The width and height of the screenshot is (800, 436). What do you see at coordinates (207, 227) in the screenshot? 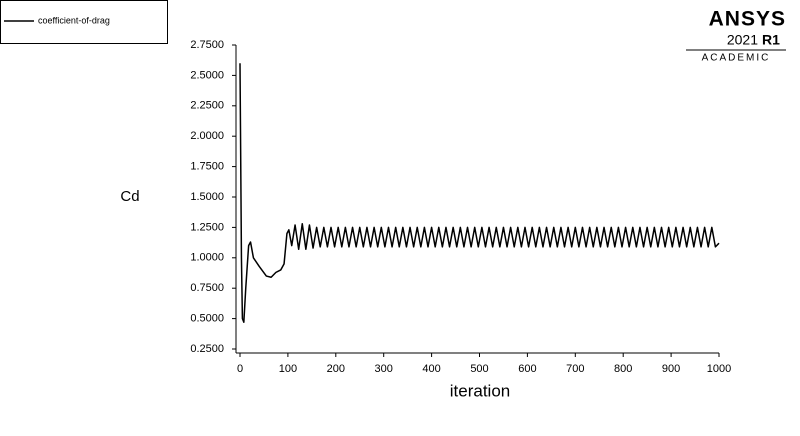
I see `y-tick-label: 1.2500` at bounding box center [207, 227].